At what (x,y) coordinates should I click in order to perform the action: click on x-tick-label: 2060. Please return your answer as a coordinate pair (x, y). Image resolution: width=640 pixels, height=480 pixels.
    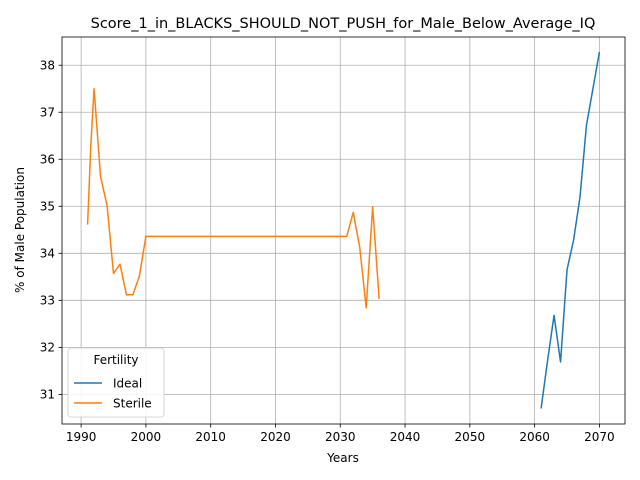
    Looking at the image, I should click on (534, 437).